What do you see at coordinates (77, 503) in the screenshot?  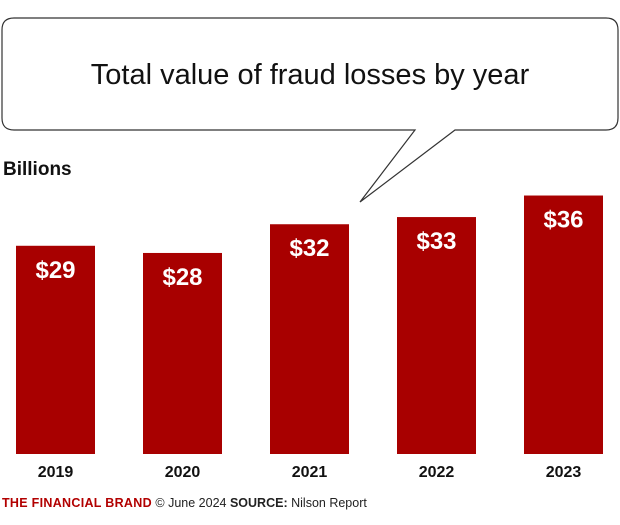 I see `brand-name: THE FINANCIAL BRAND` at bounding box center [77, 503].